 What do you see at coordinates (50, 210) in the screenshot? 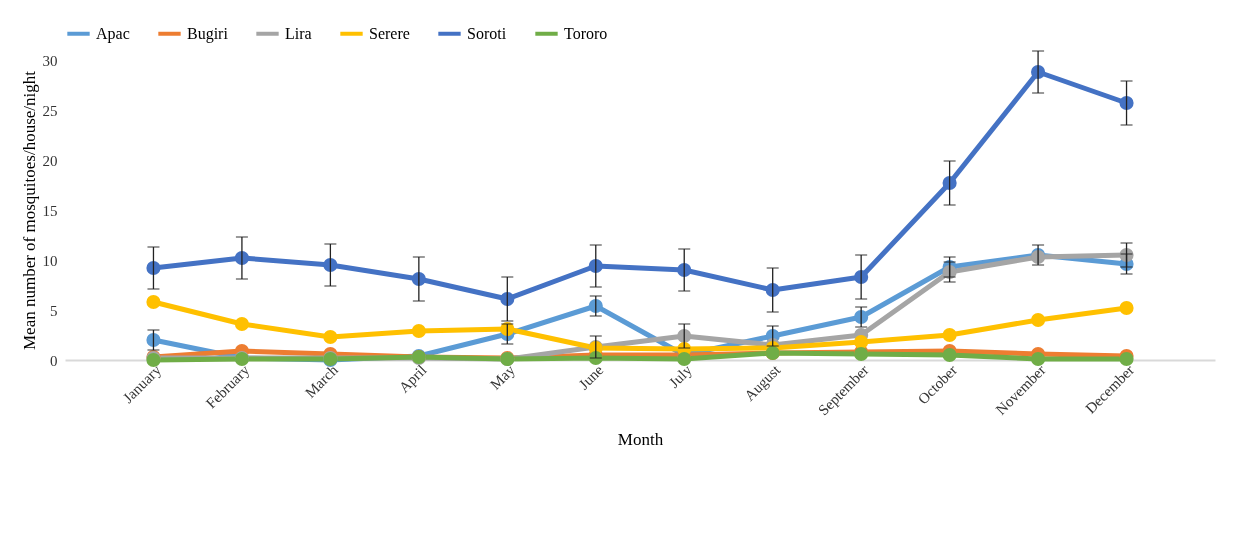
I see `y-tick-label: 15` at bounding box center [50, 210].